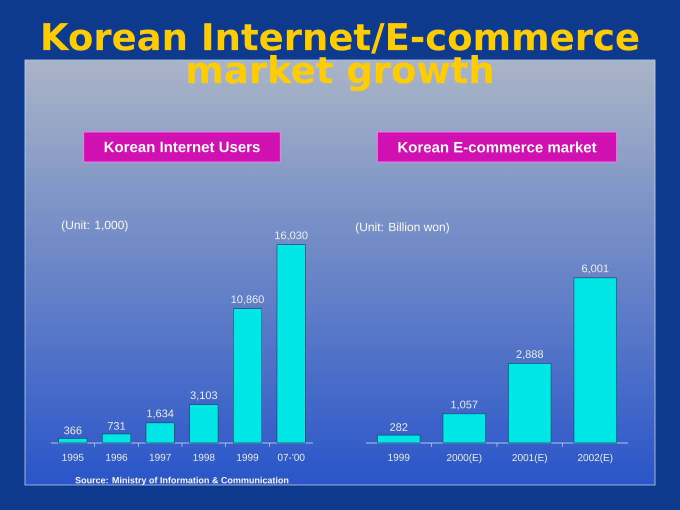 The width and height of the screenshot is (680, 510). What do you see at coordinates (402, 228) in the screenshot?
I see `y-axis-title: (Unit: Billion won)` at bounding box center [402, 228].